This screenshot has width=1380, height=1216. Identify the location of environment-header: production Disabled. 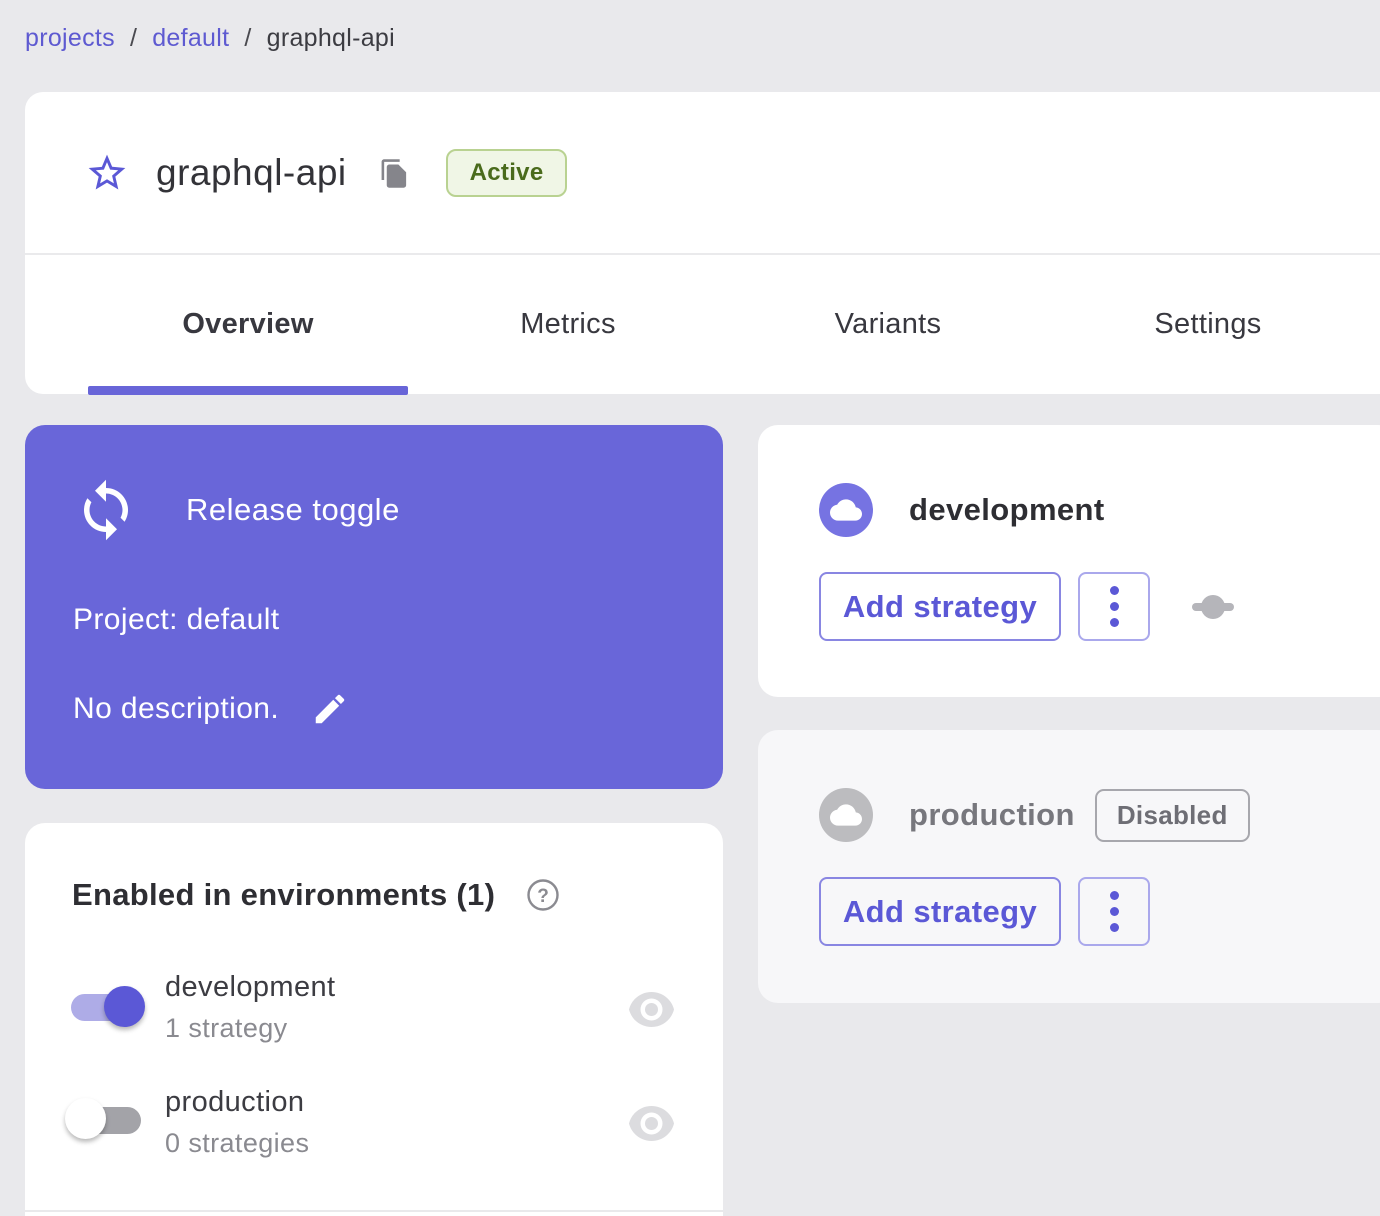
(1034, 815).